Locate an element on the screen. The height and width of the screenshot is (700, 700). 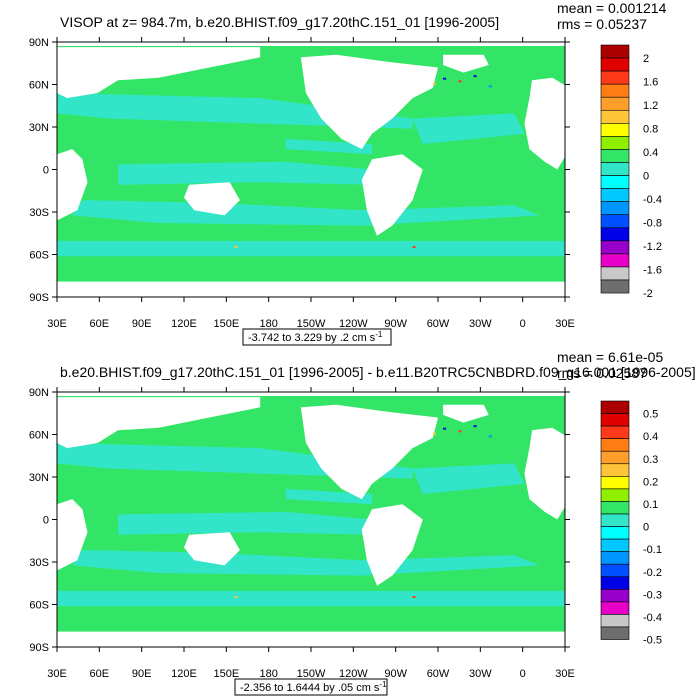
colorbar-label: -0.4 is located at coordinates (652, 200).